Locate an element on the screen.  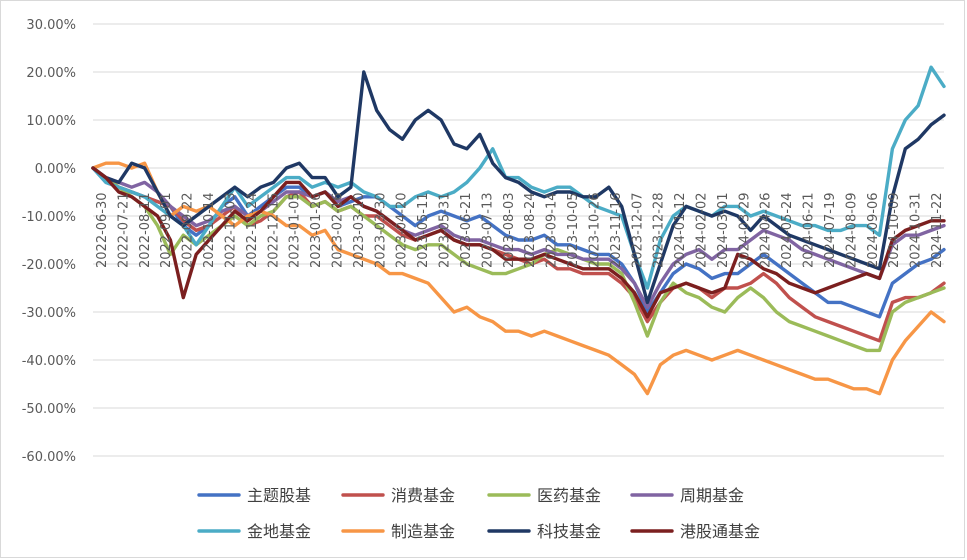
x-tick-label: 2023-03-10 is located at coordinates (359, 230).